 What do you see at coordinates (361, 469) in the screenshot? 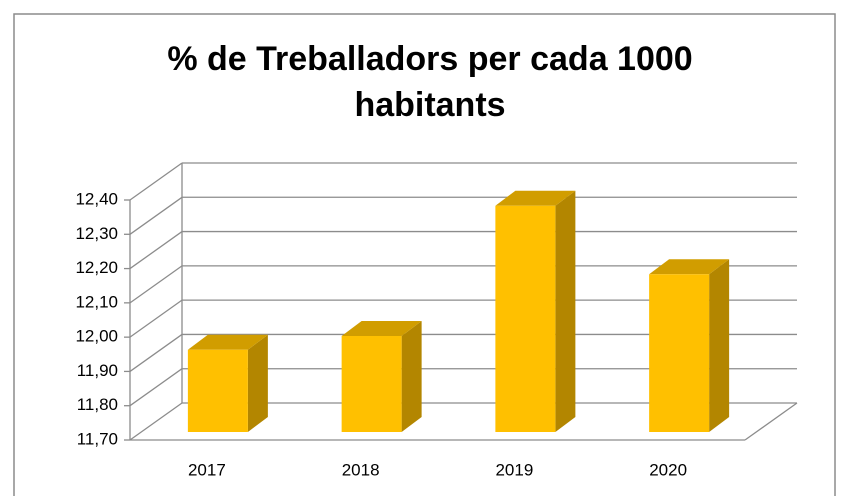
I see `x-tick-label: 2018` at bounding box center [361, 469].